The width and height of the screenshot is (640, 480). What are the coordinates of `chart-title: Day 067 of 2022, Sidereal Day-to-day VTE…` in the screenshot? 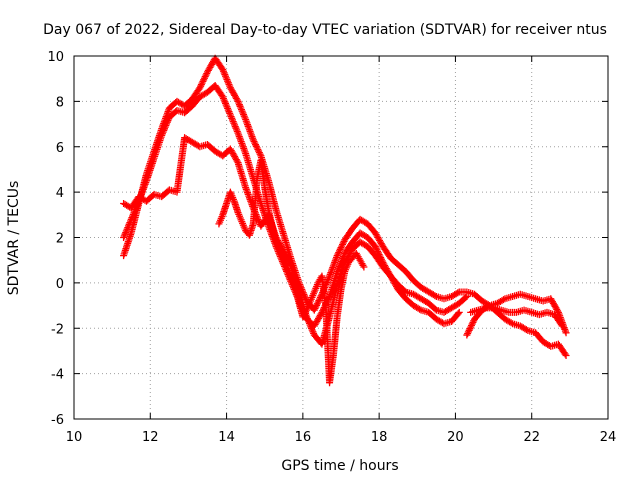 It's located at (325, 30).